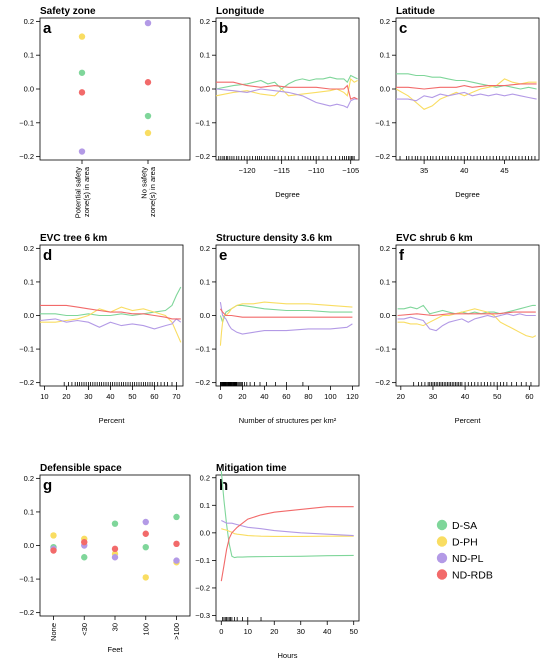  What do you see at coordinates (504, 170) in the screenshot?
I see `x-tick-label: 45` at bounding box center [504, 170].